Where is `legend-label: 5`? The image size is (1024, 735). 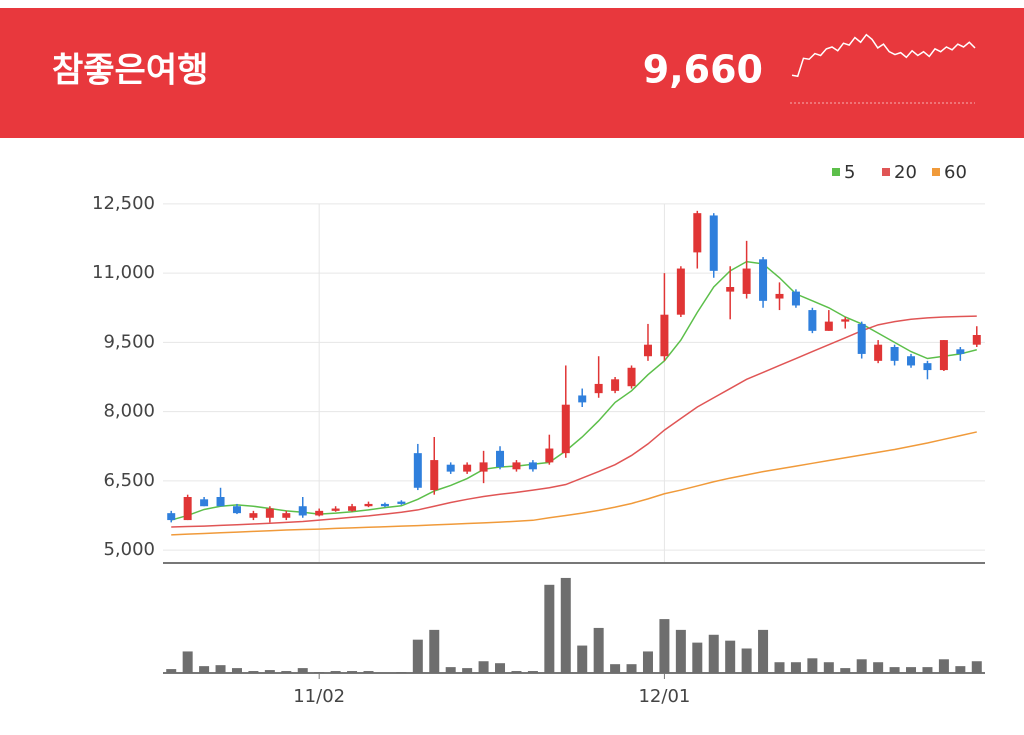 legend-label: 5 is located at coordinates (849, 172).